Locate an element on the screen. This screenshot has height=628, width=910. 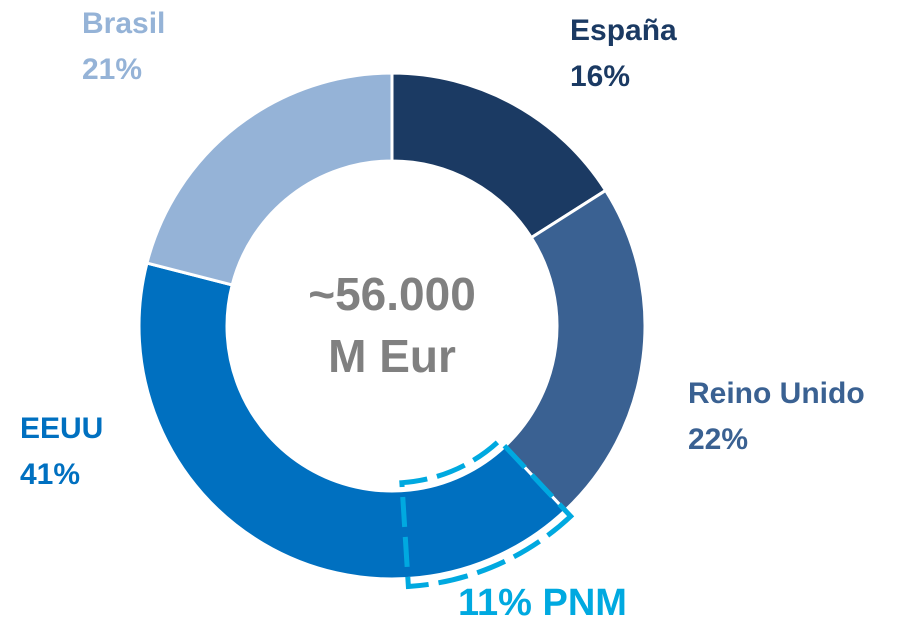
highlight-label: 11% PNM is located at coordinates (542, 603).